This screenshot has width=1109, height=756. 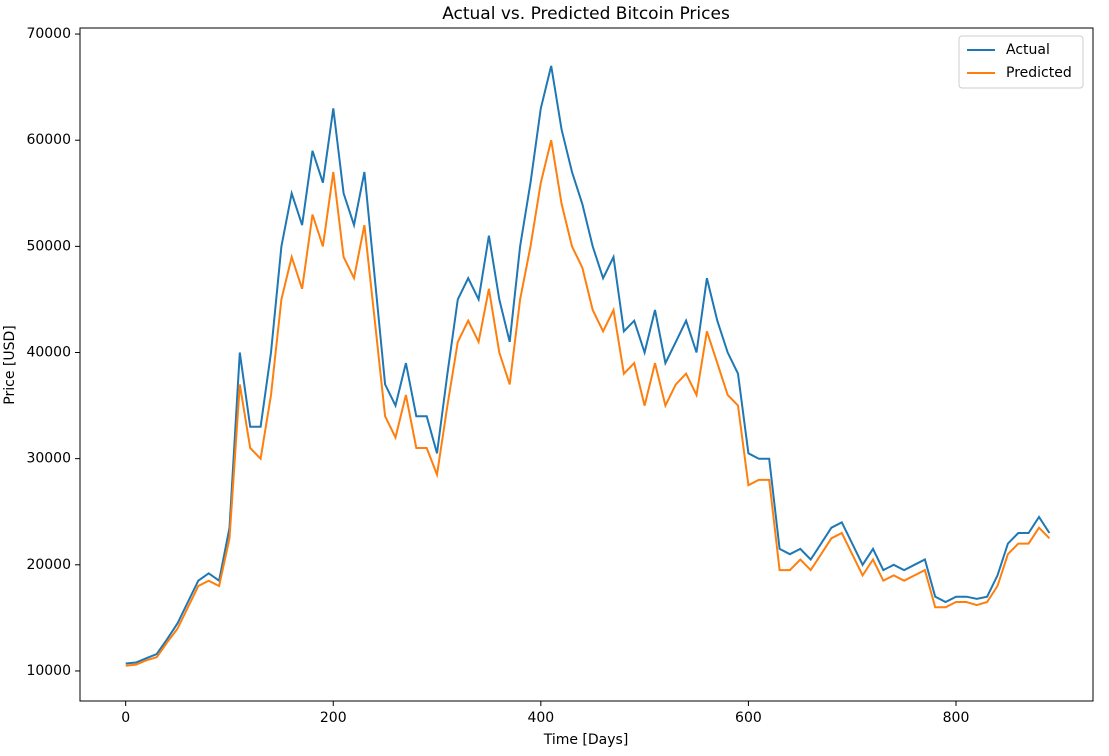 What do you see at coordinates (956, 718) in the screenshot?
I see `x-tick-label: 800` at bounding box center [956, 718].